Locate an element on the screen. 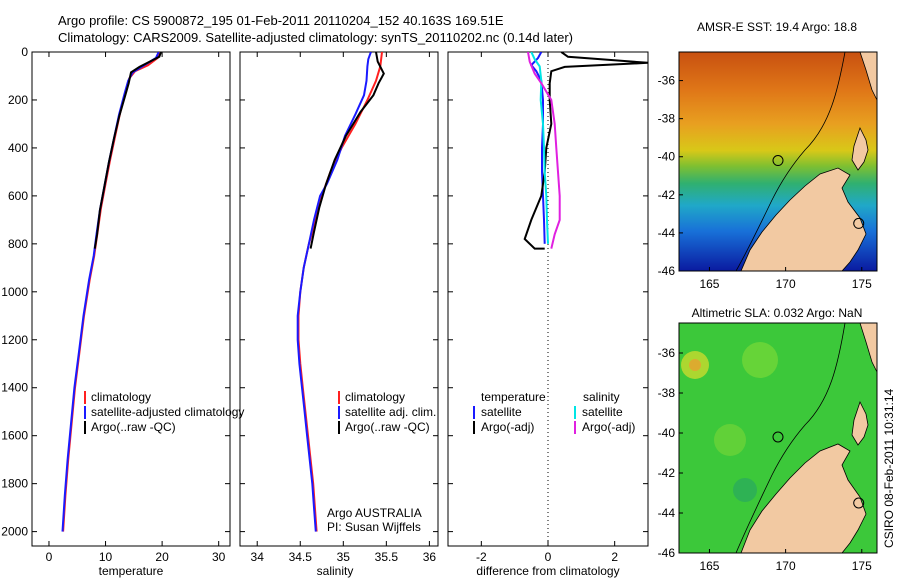 The width and height of the screenshot is (900, 580). x-tick-label: 35 is located at coordinates (344, 557).